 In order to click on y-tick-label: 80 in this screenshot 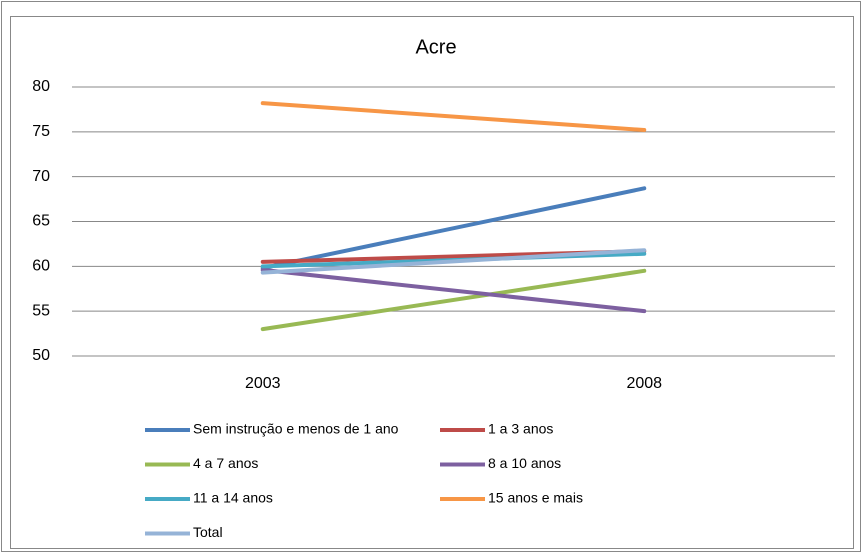, I will do `click(41, 86)`.